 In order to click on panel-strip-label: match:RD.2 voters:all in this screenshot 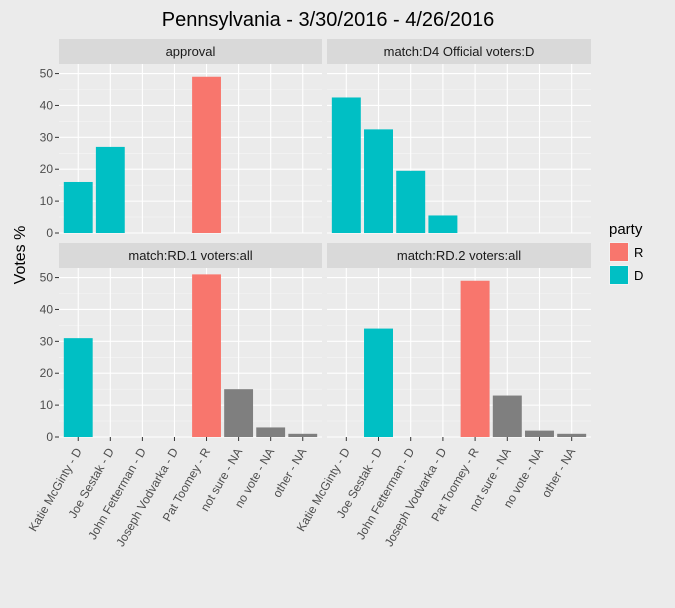, I will do `click(459, 255)`.